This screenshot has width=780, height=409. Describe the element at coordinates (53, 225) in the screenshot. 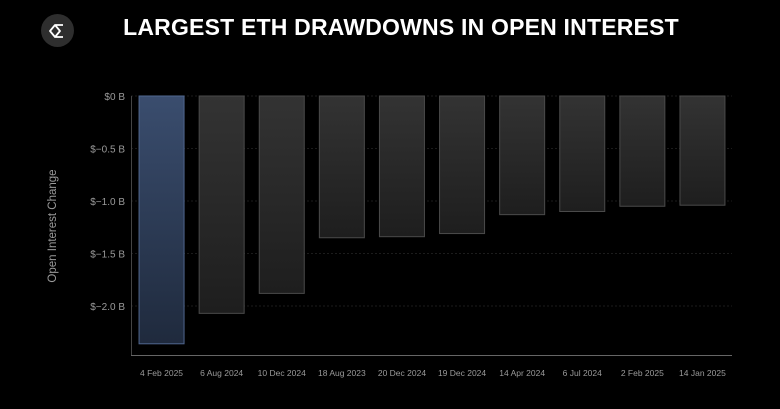

I see `y-axis-label: Open Interest Change` at that location.